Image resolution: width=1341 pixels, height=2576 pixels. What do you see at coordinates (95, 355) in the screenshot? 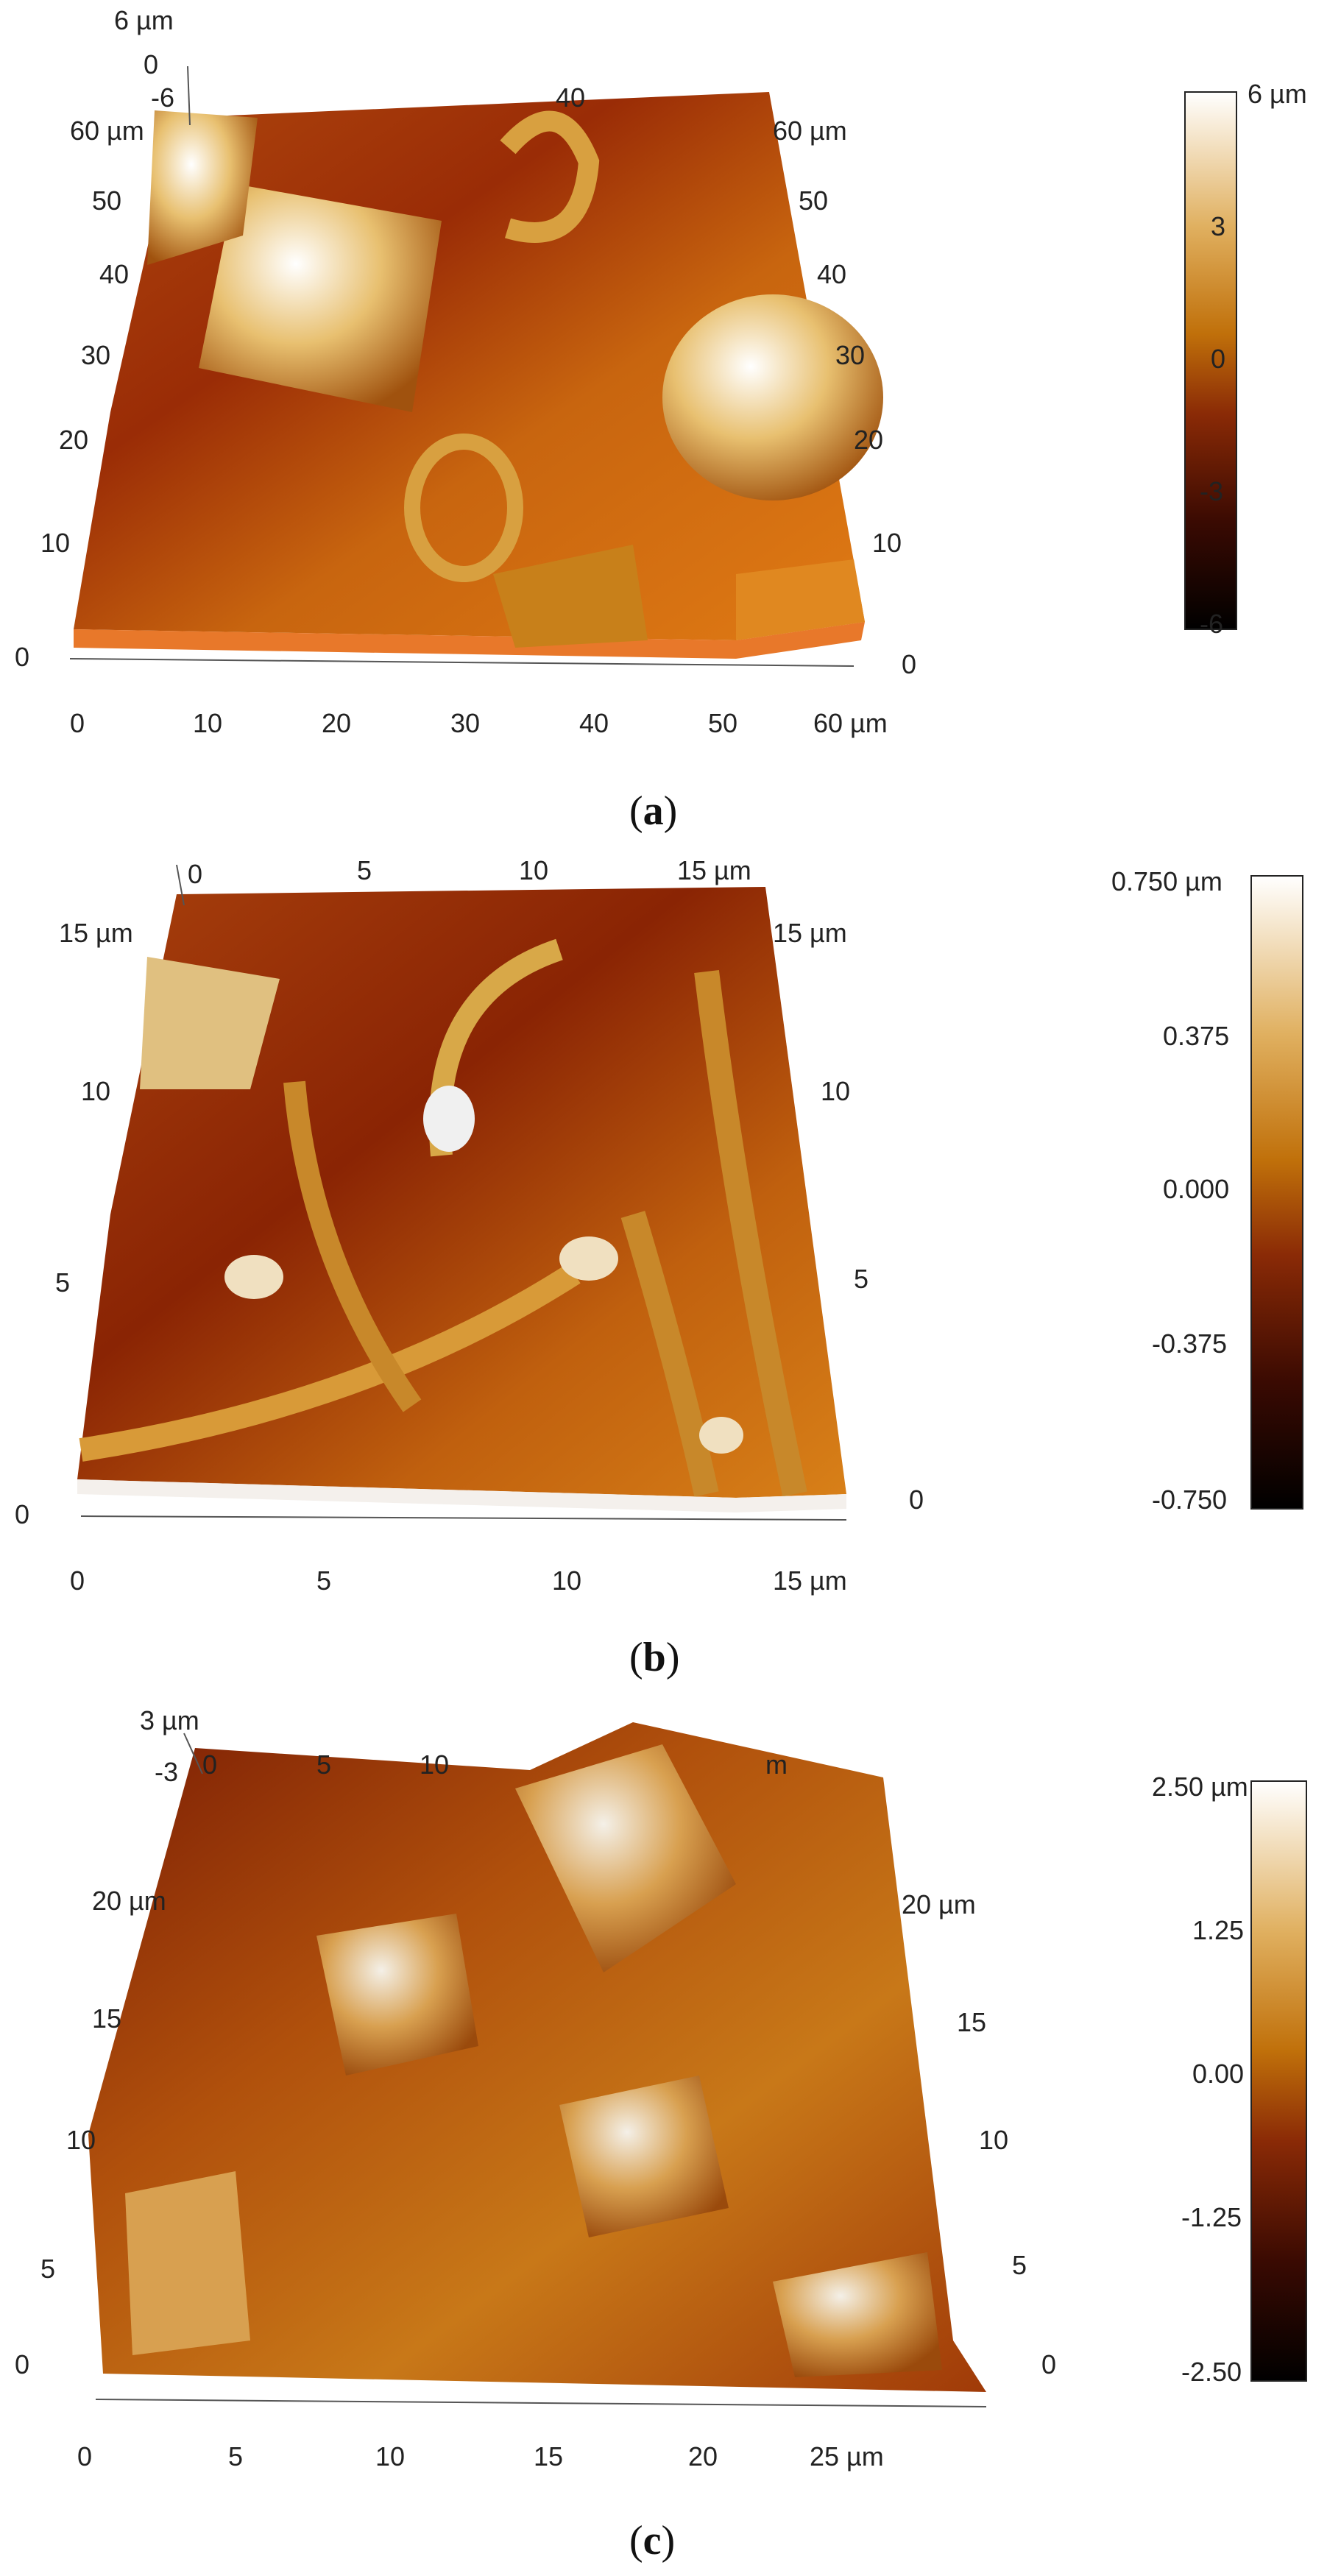
I see `left-axis-label: 30` at bounding box center [95, 355].